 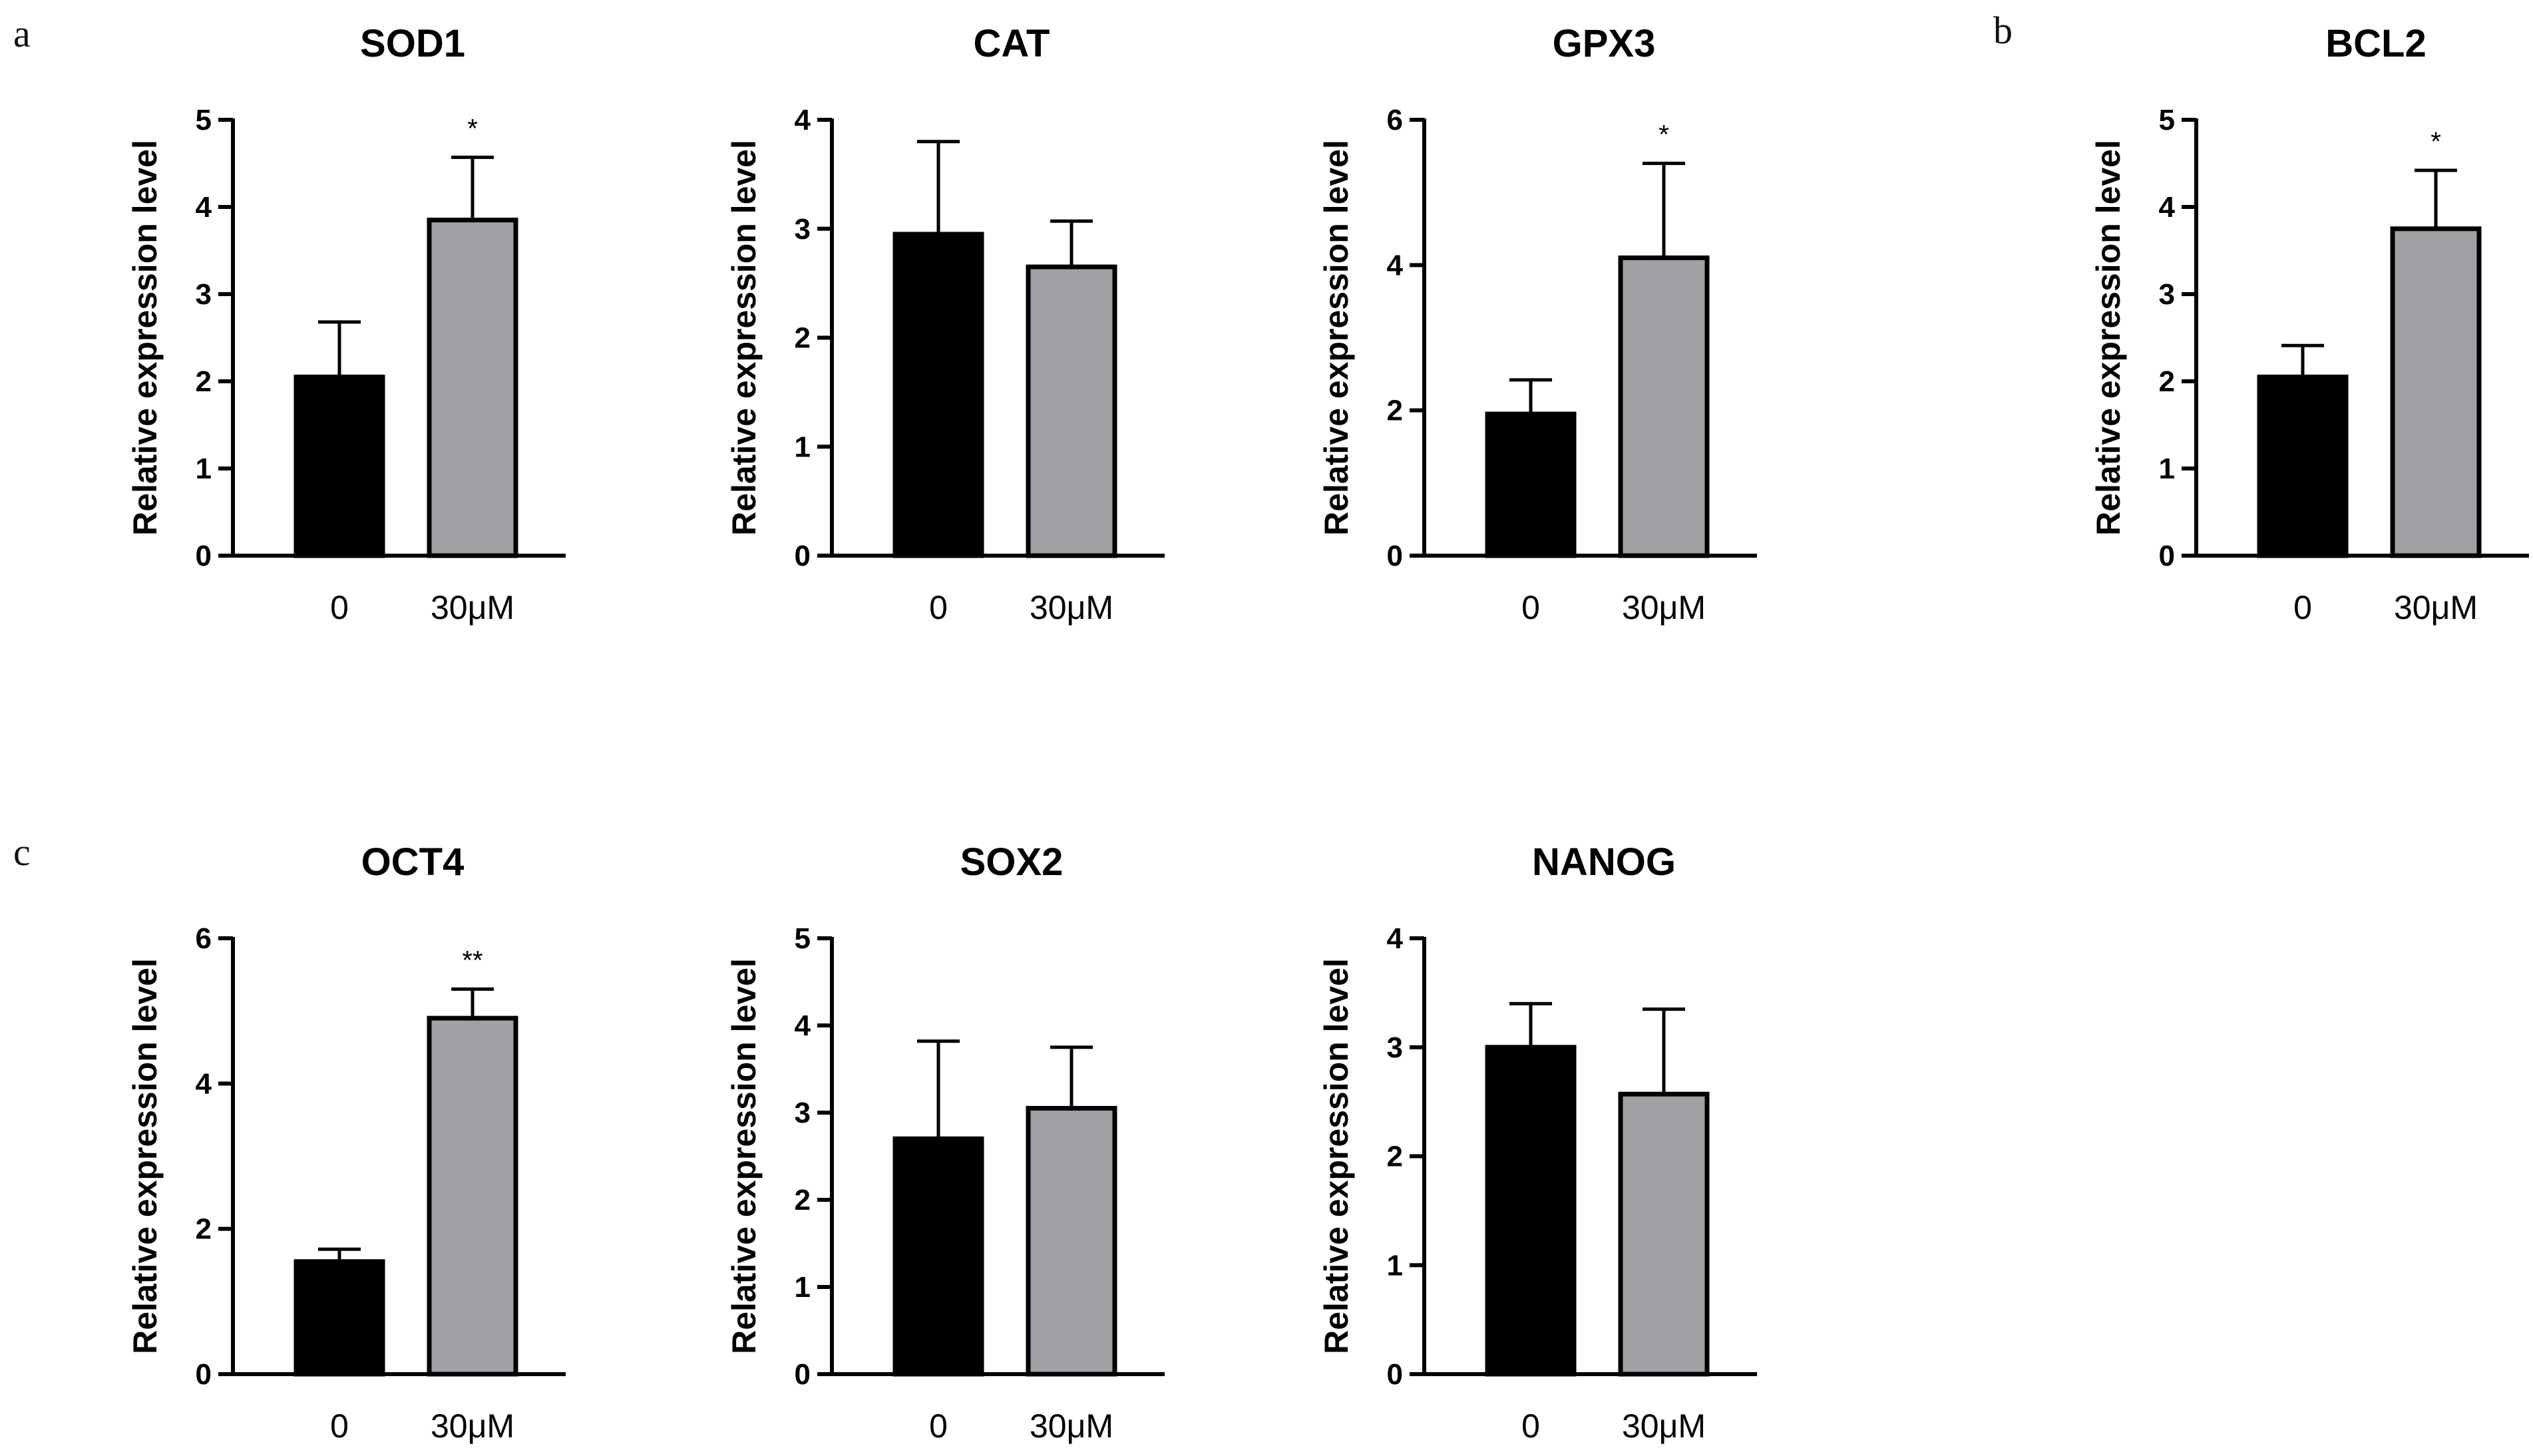 I want to click on chart-sox2: SOX2 Relative expression level 0 1 2 3 4 5 0 30μM, so click(x=945, y=1142).